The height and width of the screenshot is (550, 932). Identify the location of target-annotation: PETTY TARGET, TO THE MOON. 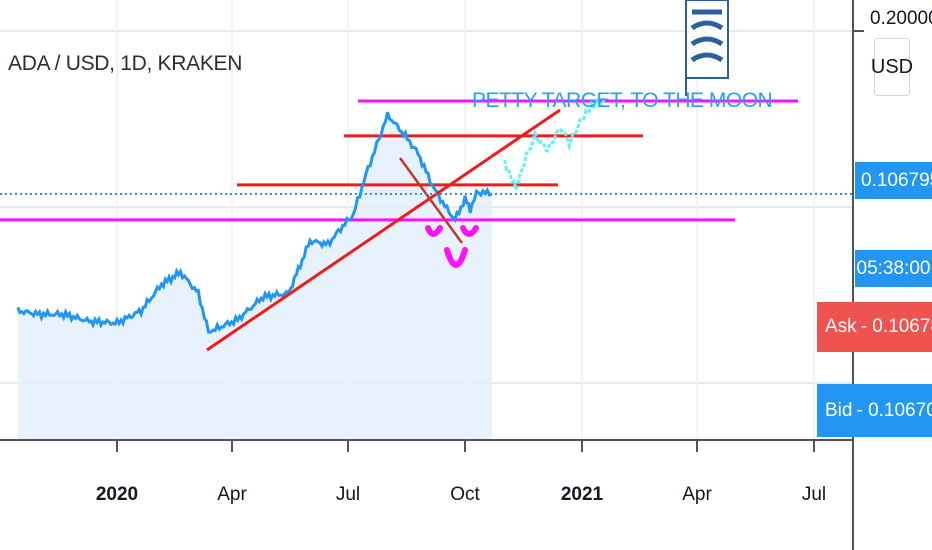
(622, 100).